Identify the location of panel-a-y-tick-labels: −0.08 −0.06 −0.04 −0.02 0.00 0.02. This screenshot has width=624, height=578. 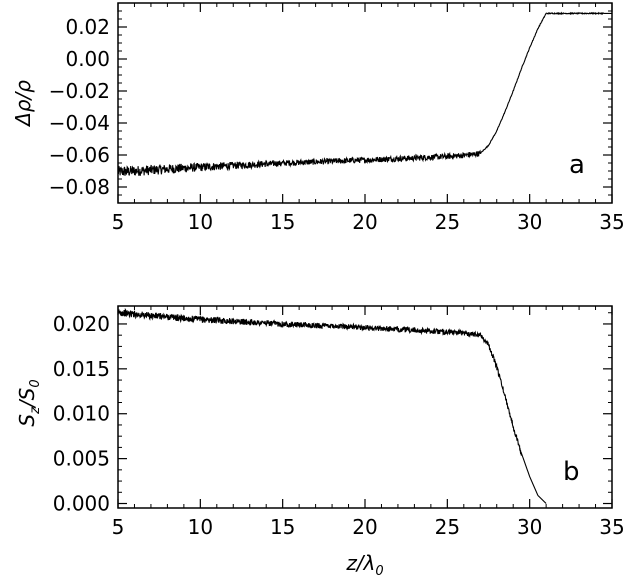
(79, 107).